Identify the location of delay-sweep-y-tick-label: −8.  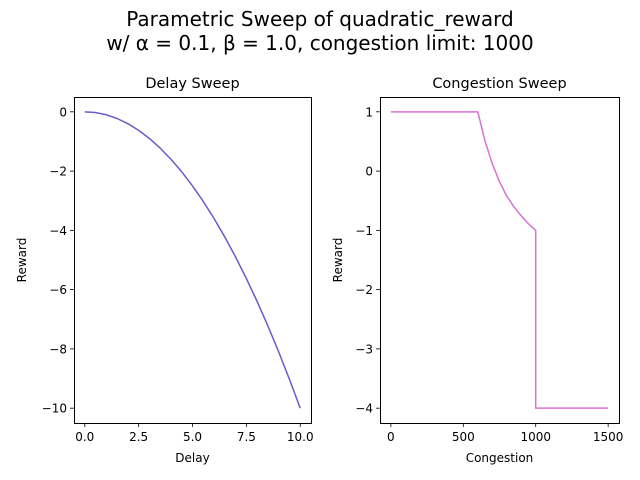
(58, 349).